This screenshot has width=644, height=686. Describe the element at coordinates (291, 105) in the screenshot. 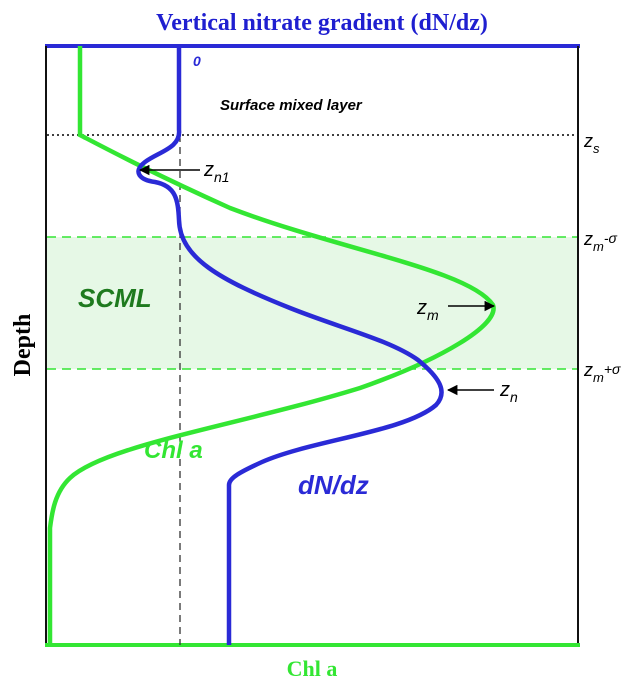

I see `surface-mixed-layer-label: Surface mixed layer` at that location.